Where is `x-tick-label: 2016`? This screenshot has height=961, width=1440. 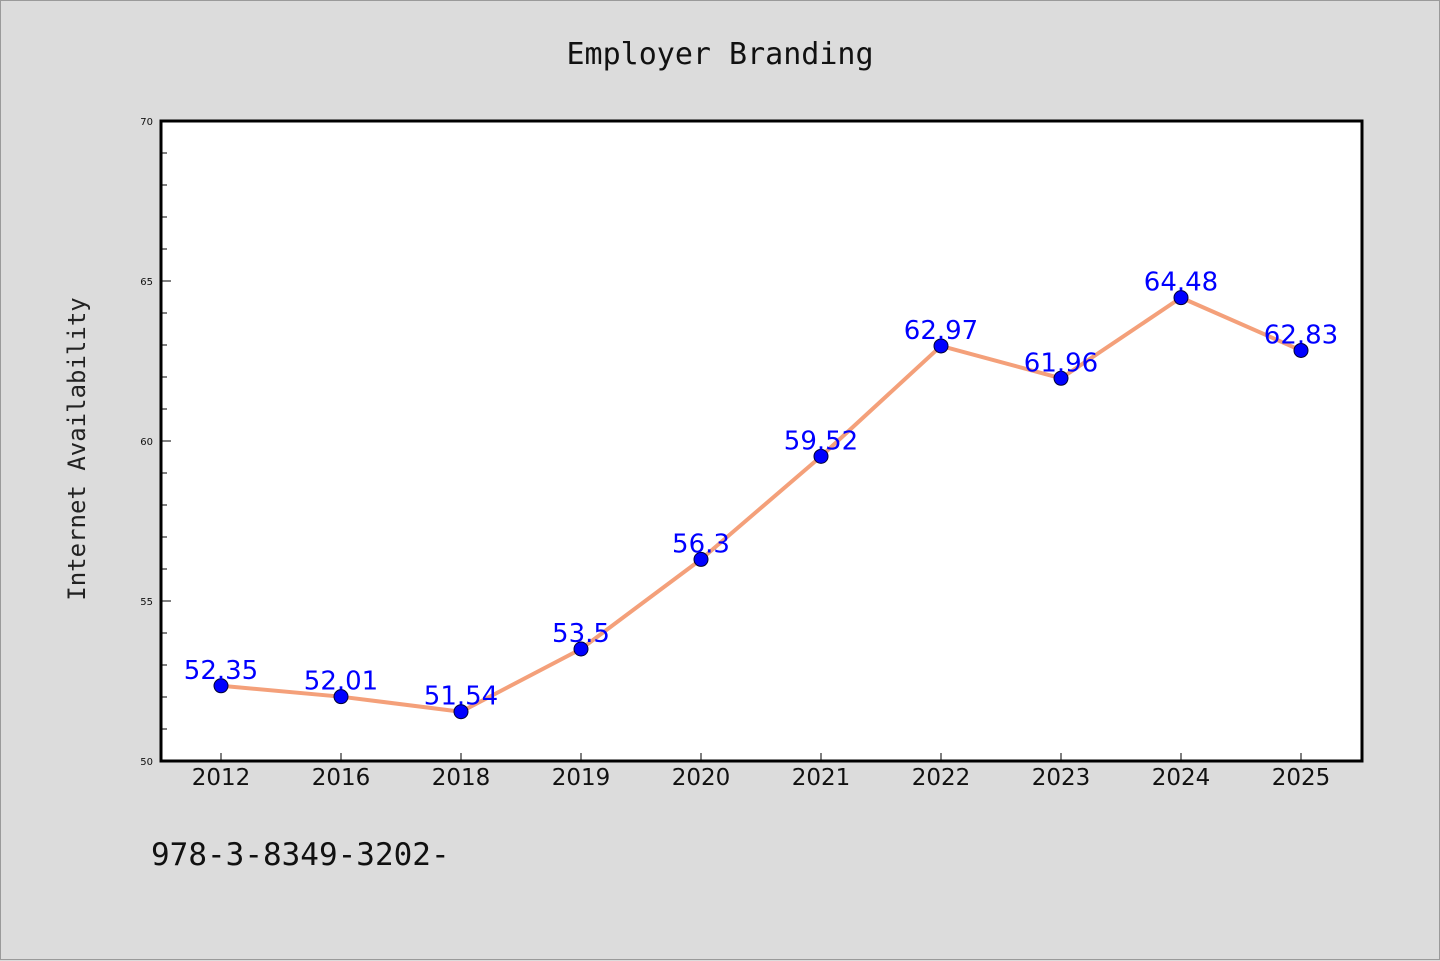 x-tick-label: 2016 is located at coordinates (341, 778).